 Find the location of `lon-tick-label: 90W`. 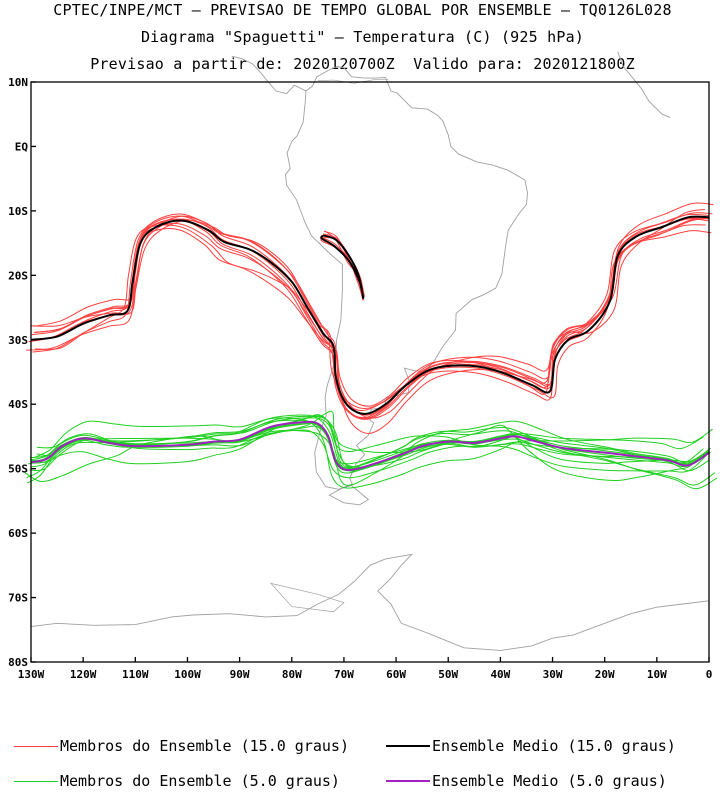

lon-tick-label: 90W is located at coordinates (240, 674).